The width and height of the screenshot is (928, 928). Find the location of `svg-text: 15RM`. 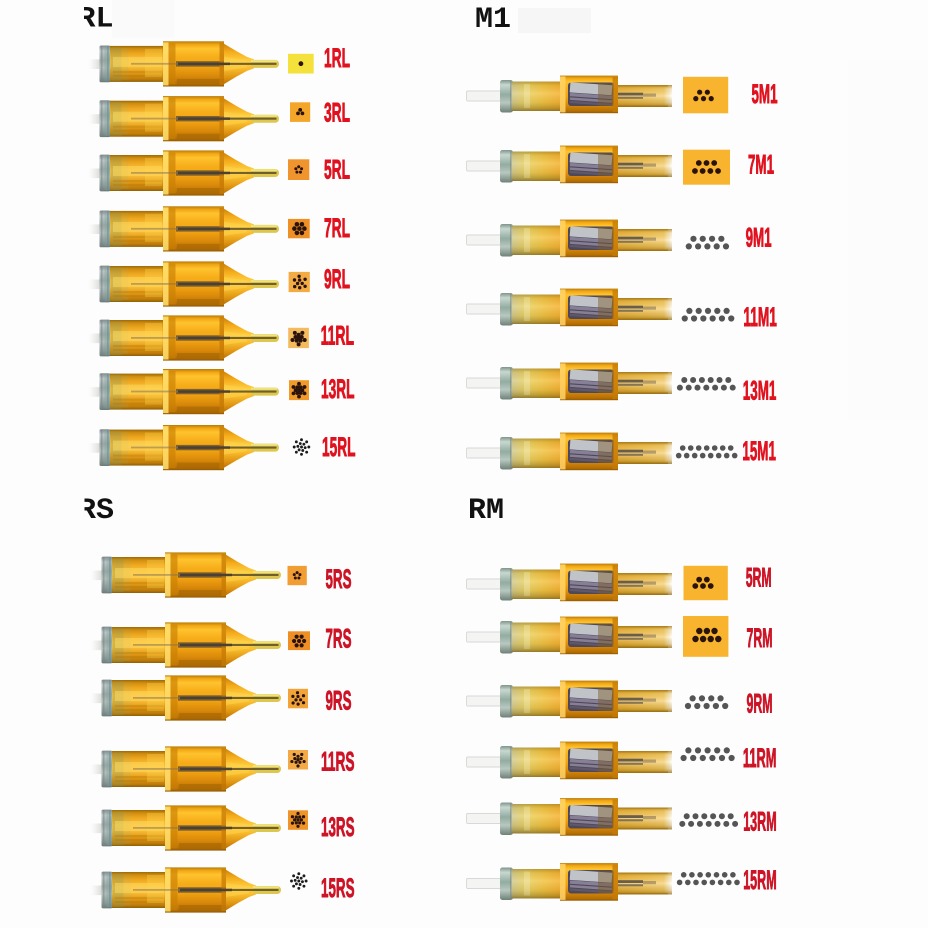

svg-text: 15RM is located at coordinates (760, 880).